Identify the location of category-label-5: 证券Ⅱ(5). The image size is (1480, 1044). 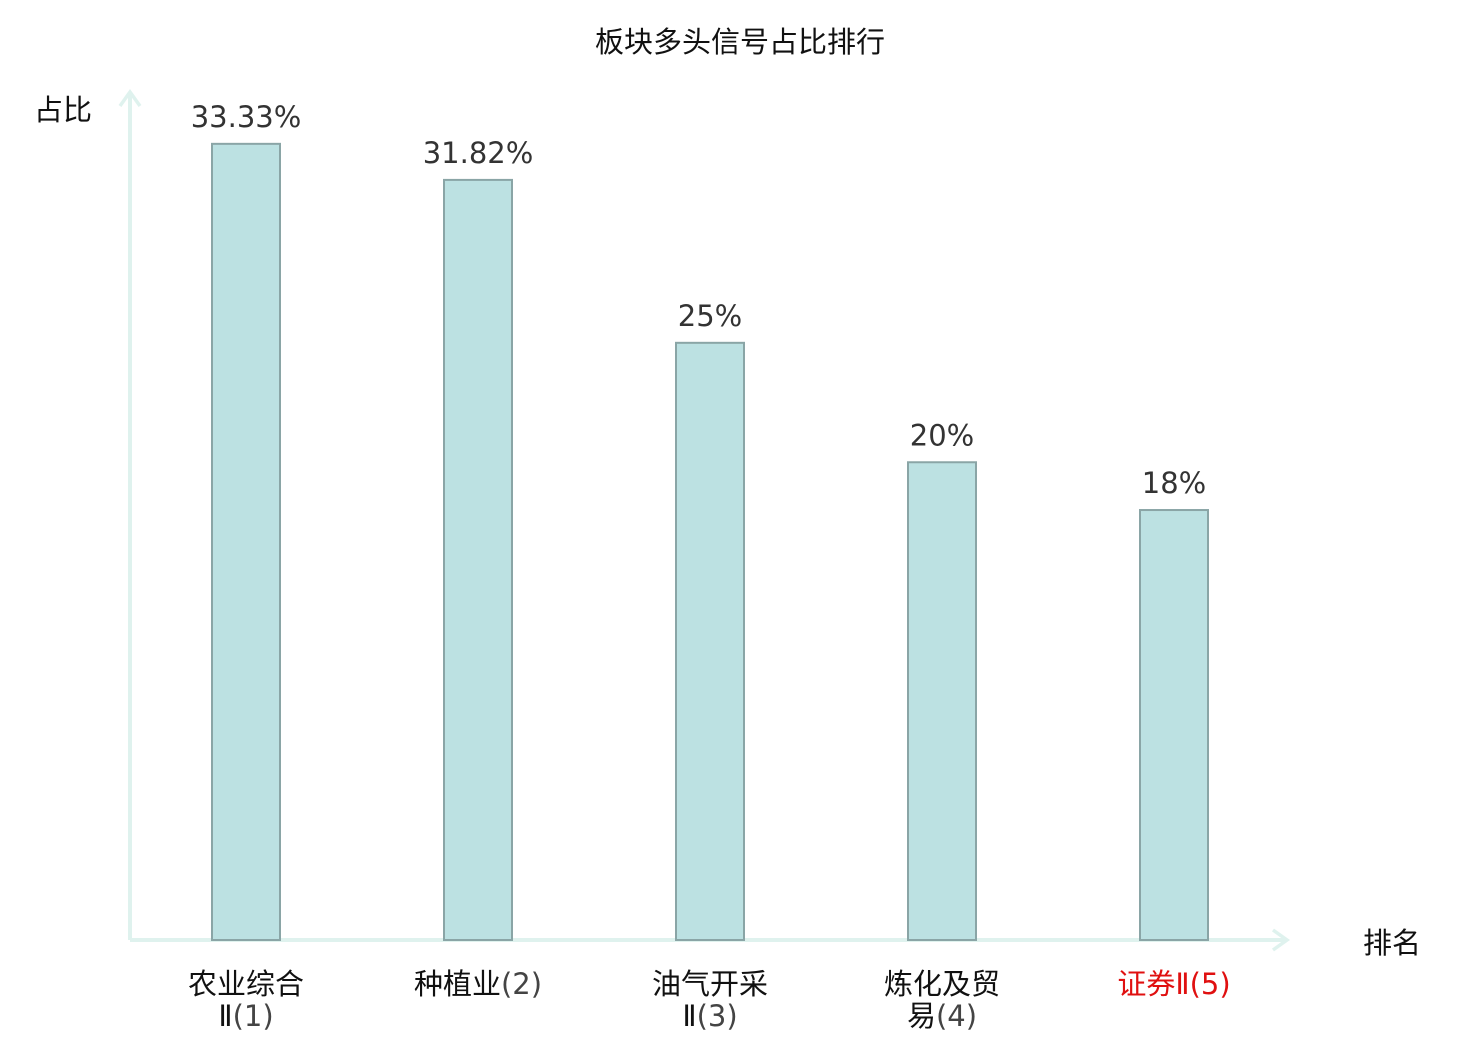
(1173, 984).